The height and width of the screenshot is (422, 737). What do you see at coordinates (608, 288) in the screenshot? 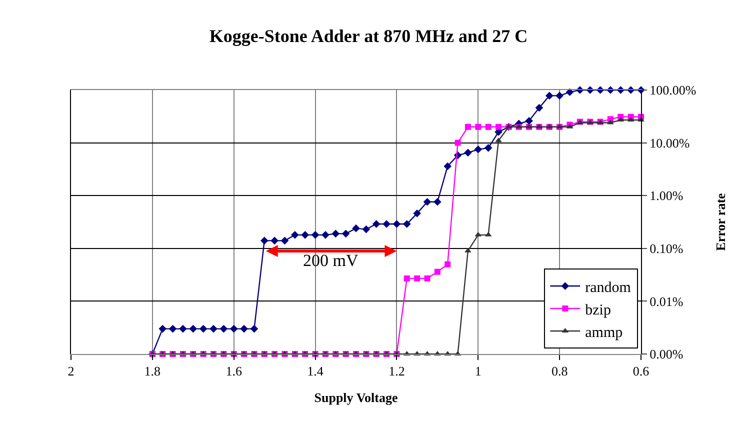
I see `legend-label: random` at bounding box center [608, 288].